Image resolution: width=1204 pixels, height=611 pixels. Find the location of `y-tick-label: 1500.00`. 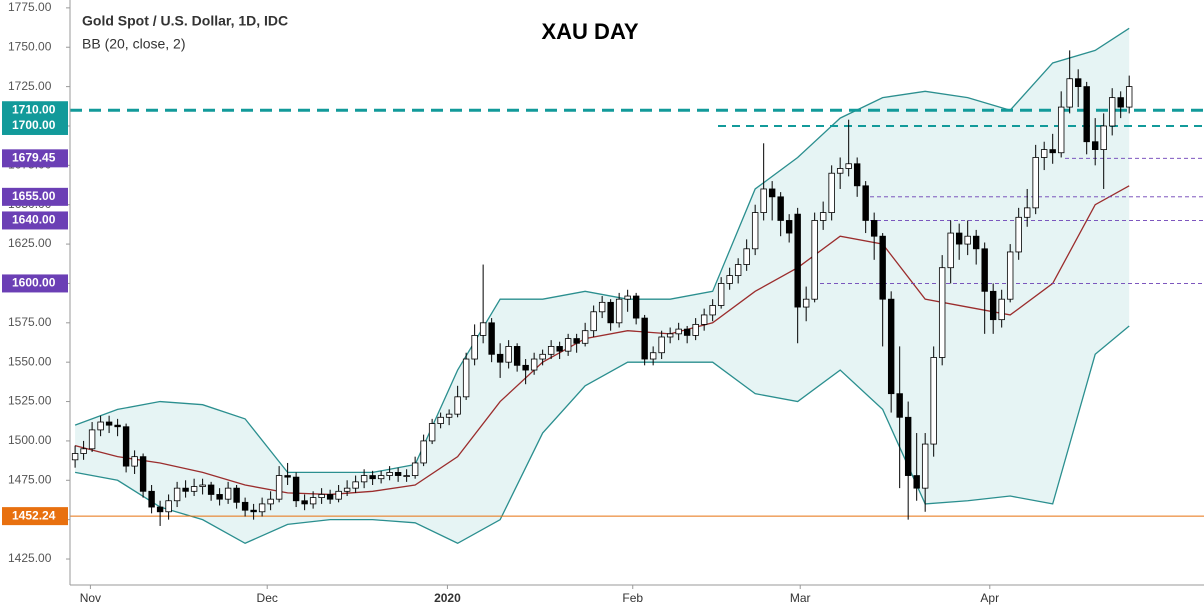

y-tick-label: 1500.00 is located at coordinates (30, 440).